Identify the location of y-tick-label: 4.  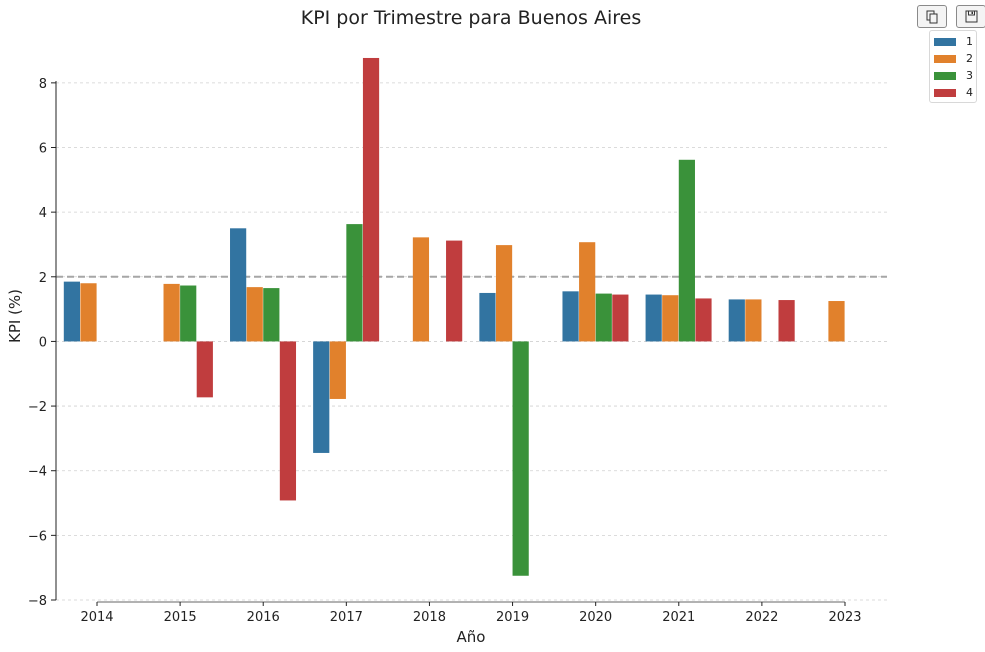
(43, 213).